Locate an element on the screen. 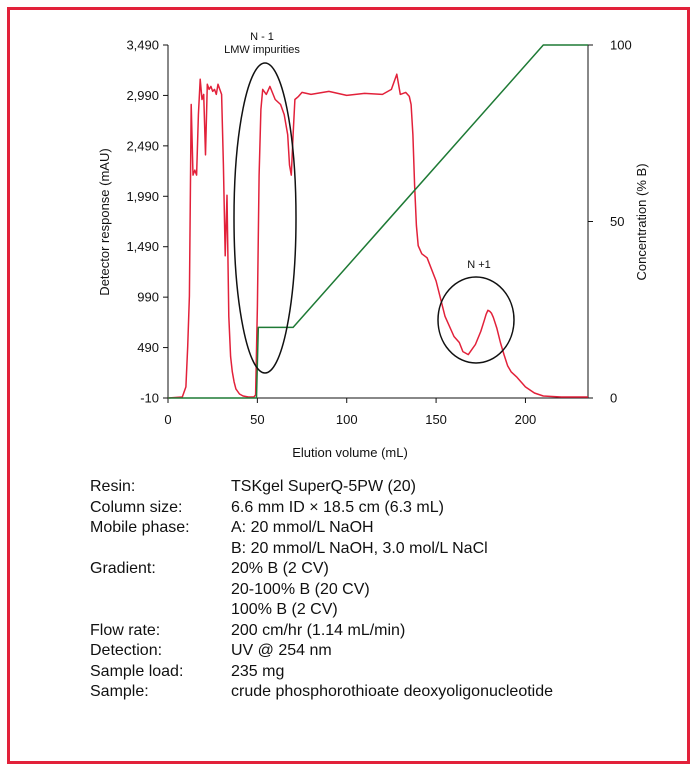  condition-values: TSKgel SuperQ-5PW (20) is located at coordinates (440, 487).